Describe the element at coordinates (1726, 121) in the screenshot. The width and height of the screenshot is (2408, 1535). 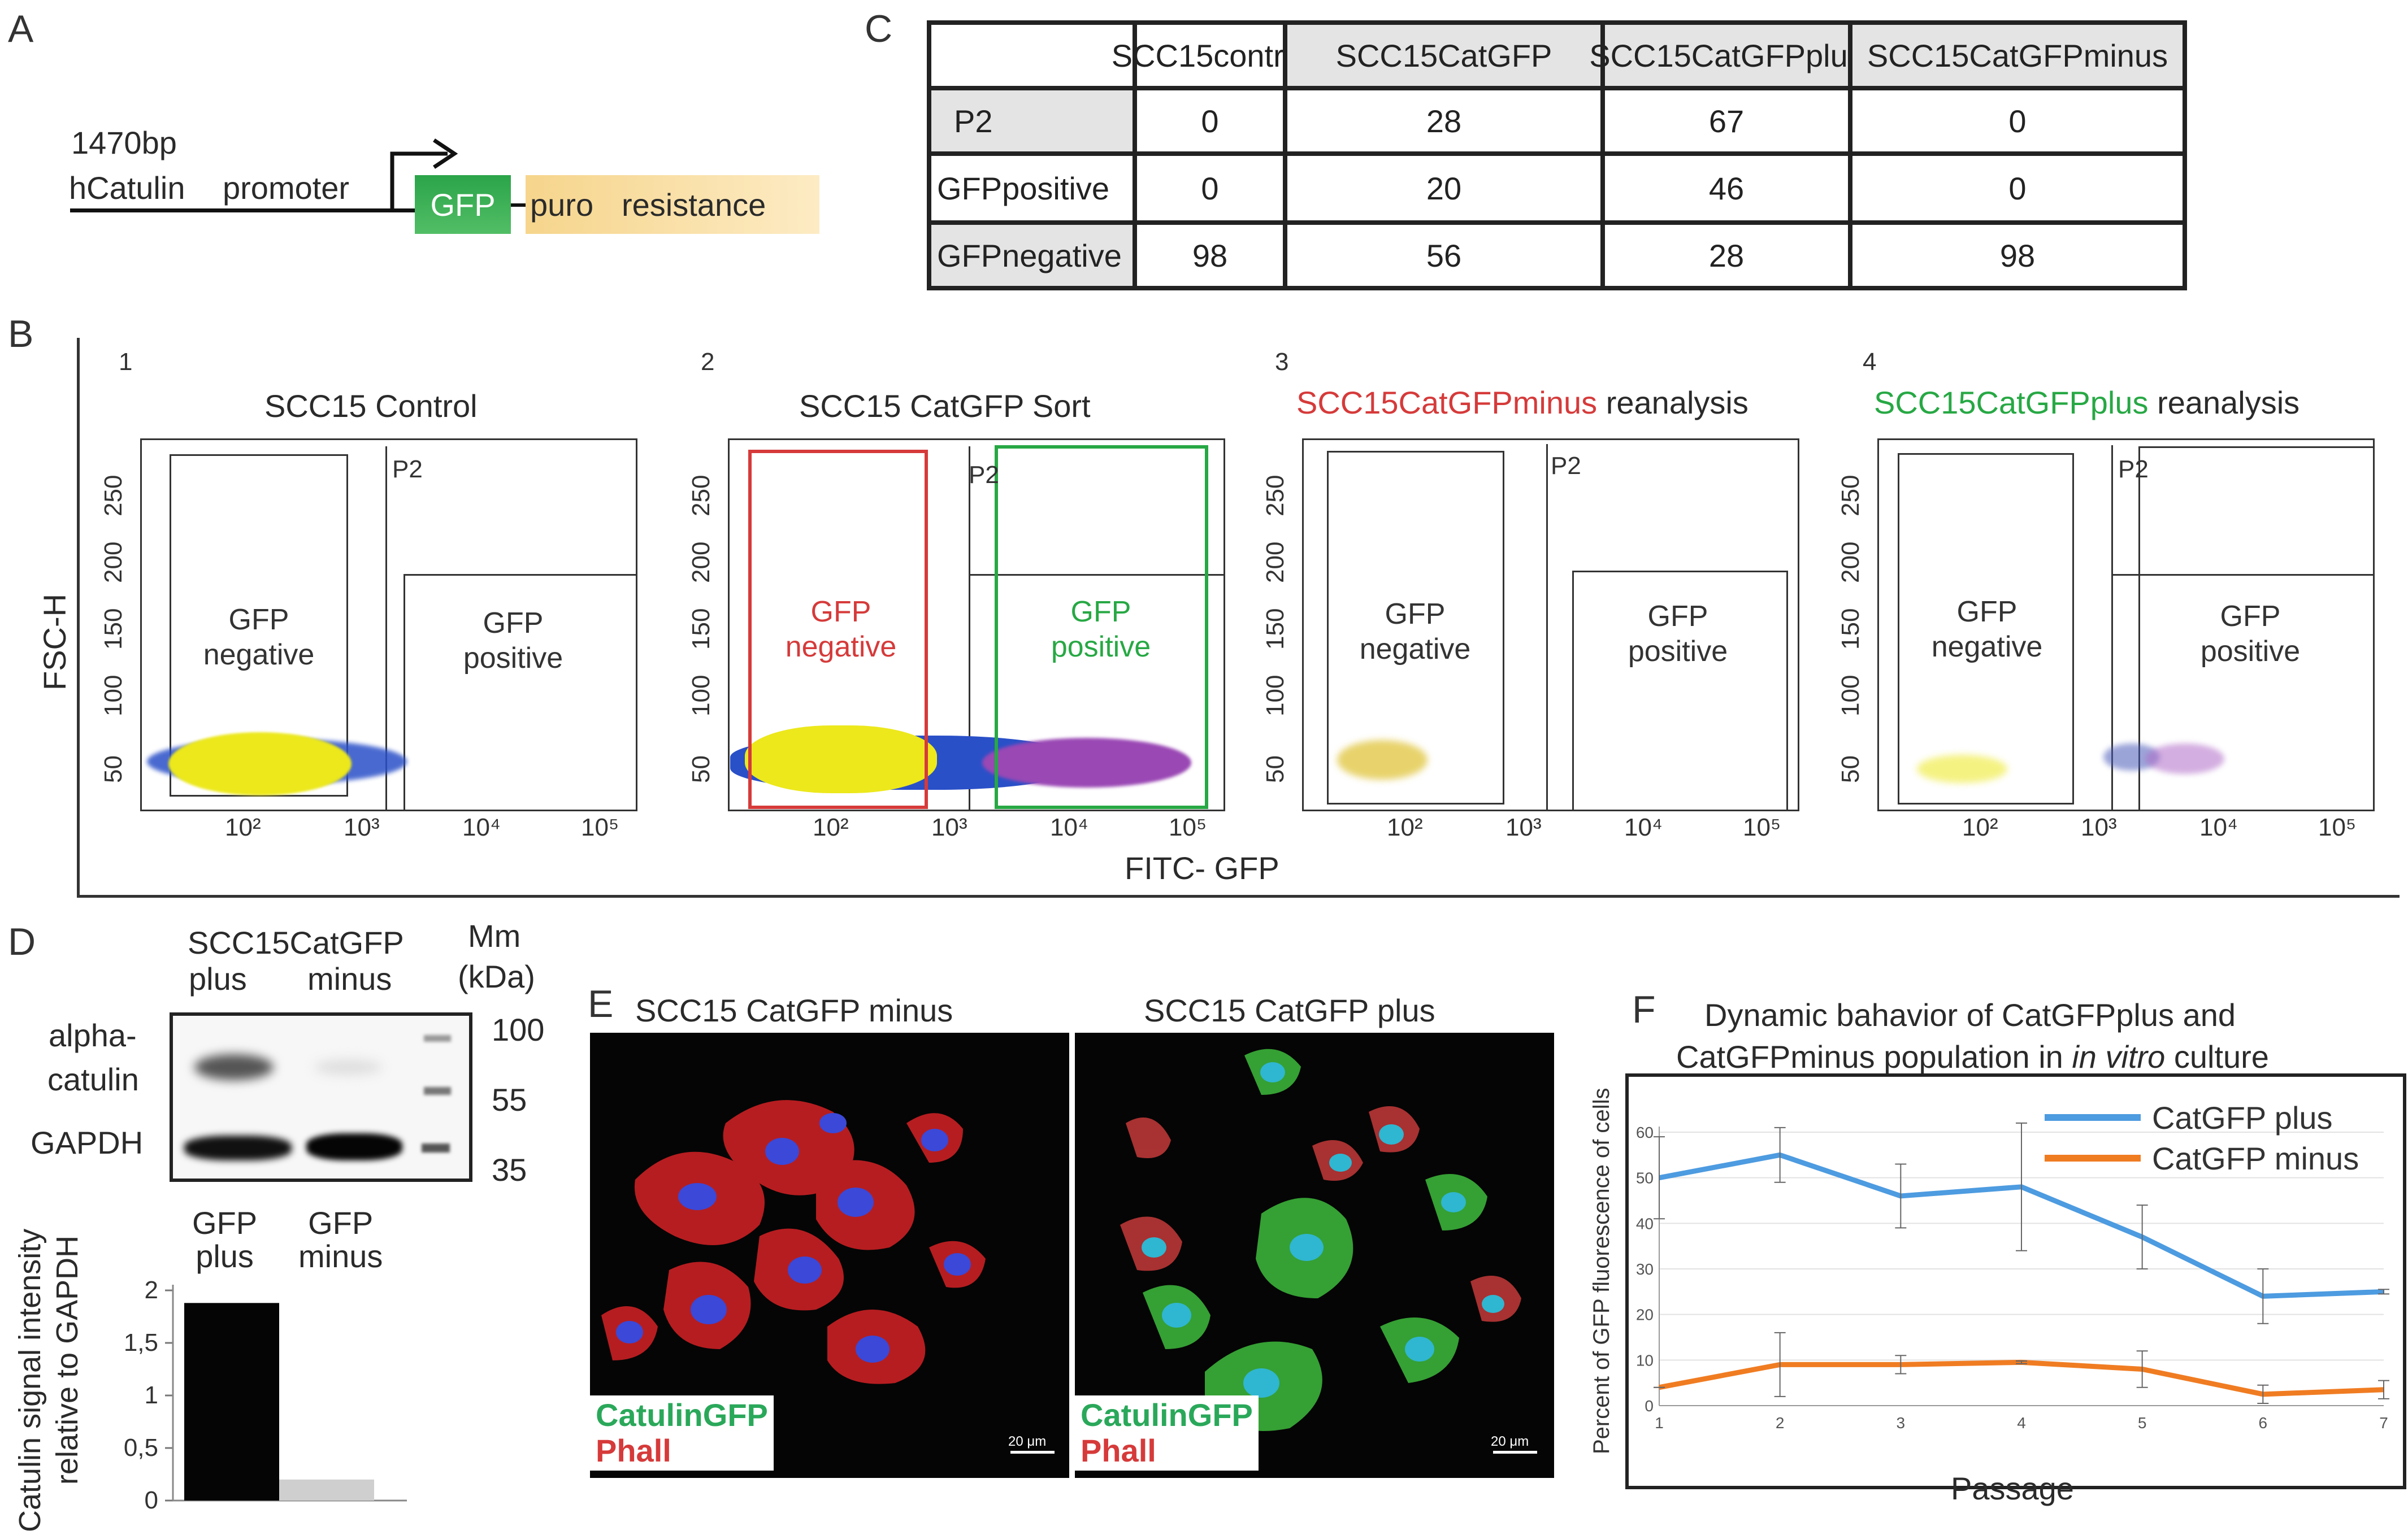
I see `table-cell: 67` at that location.